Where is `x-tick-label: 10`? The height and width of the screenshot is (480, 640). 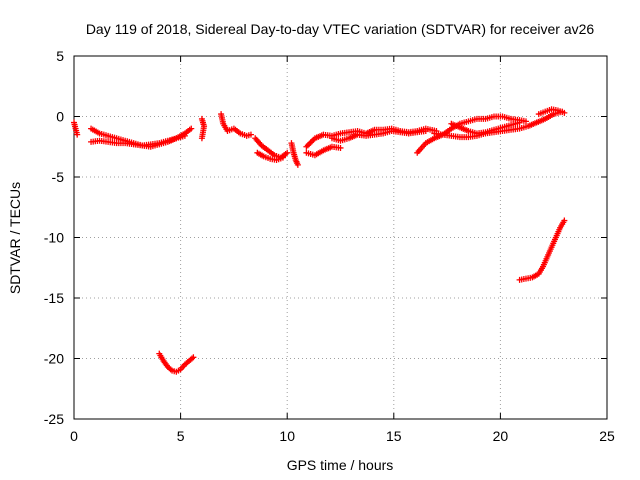 x-tick-label: 10 is located at coordinates (287, 436).